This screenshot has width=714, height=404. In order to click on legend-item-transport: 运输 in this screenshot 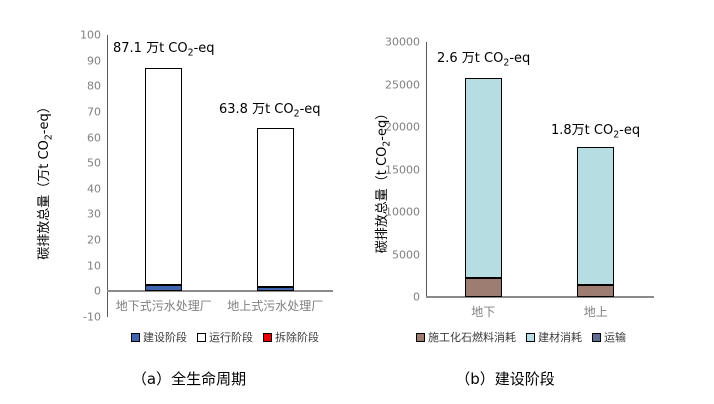, I will do `click(609, 337)`.